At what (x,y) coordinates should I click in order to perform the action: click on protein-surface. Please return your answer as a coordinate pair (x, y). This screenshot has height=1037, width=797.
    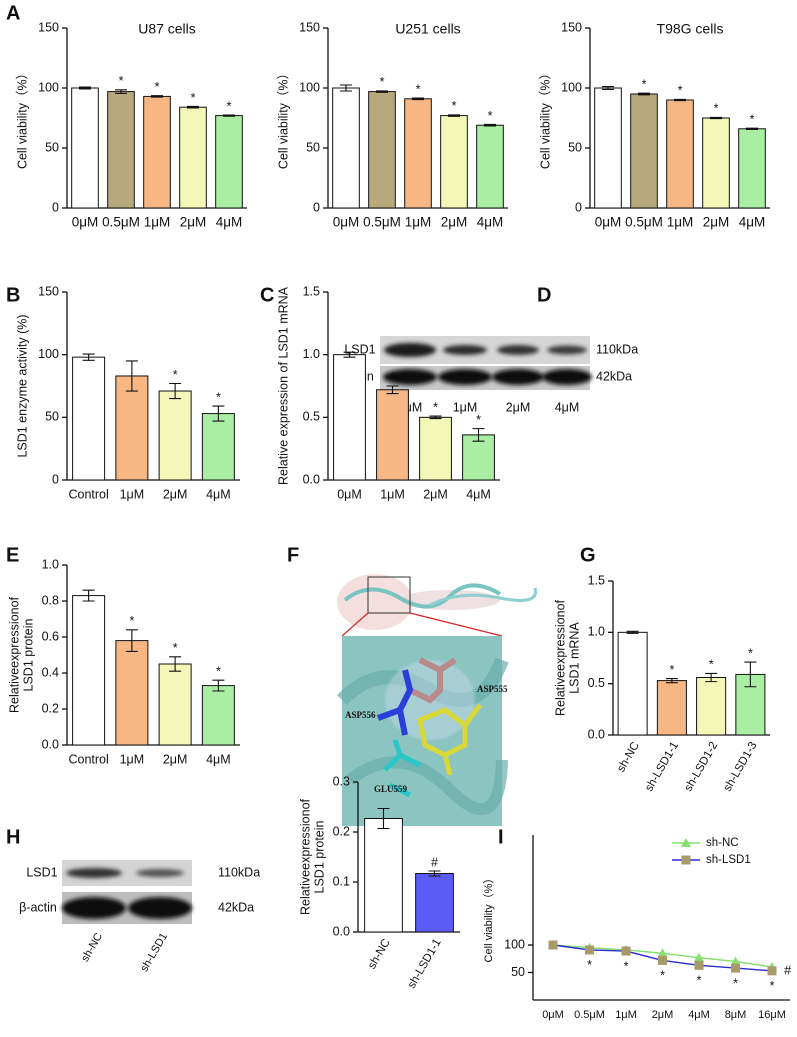
    Looking at the image, I should click on (375, 602).